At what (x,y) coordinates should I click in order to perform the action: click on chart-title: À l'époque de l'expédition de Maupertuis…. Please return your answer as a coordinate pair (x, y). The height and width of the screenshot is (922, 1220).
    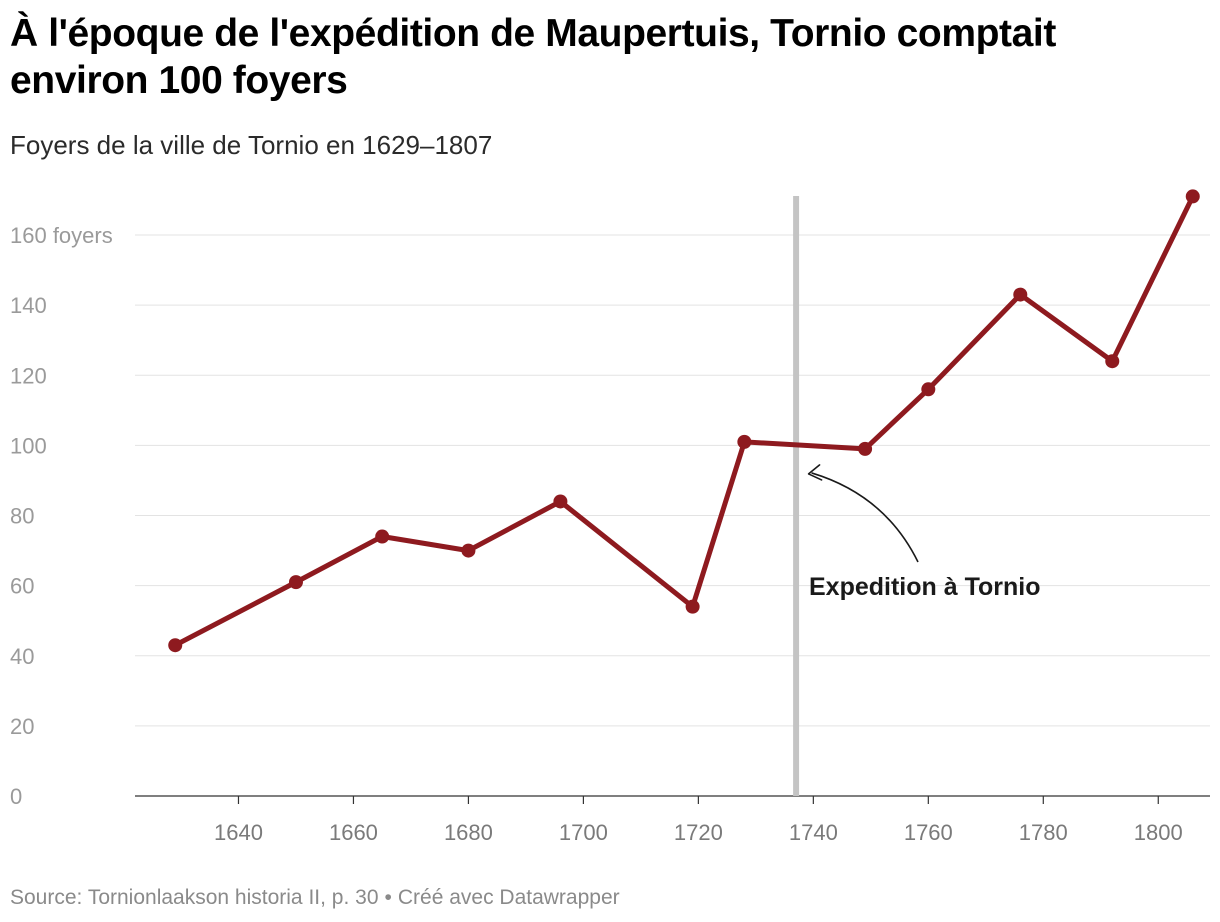
    Looking at the image, I should click on (533, 57).